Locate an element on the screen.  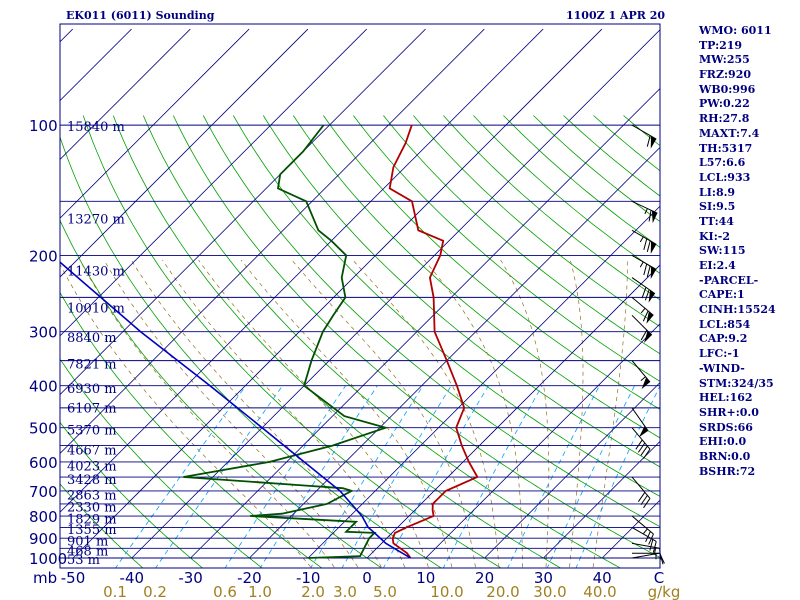
index-line: KI:-2 is located at coordinates (714, 236).